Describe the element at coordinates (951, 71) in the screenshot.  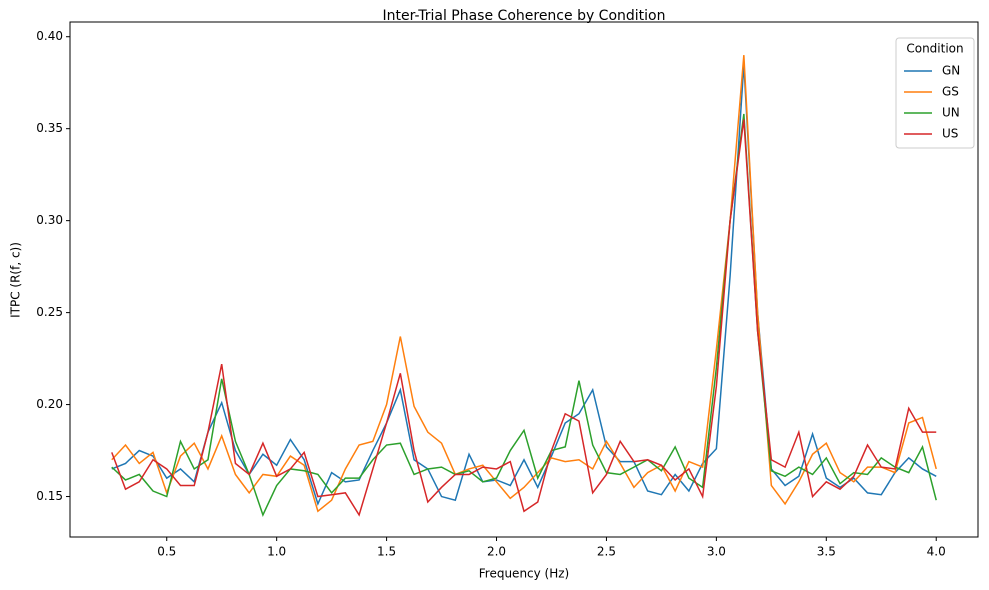
I see `legend-label: GN` at that location.